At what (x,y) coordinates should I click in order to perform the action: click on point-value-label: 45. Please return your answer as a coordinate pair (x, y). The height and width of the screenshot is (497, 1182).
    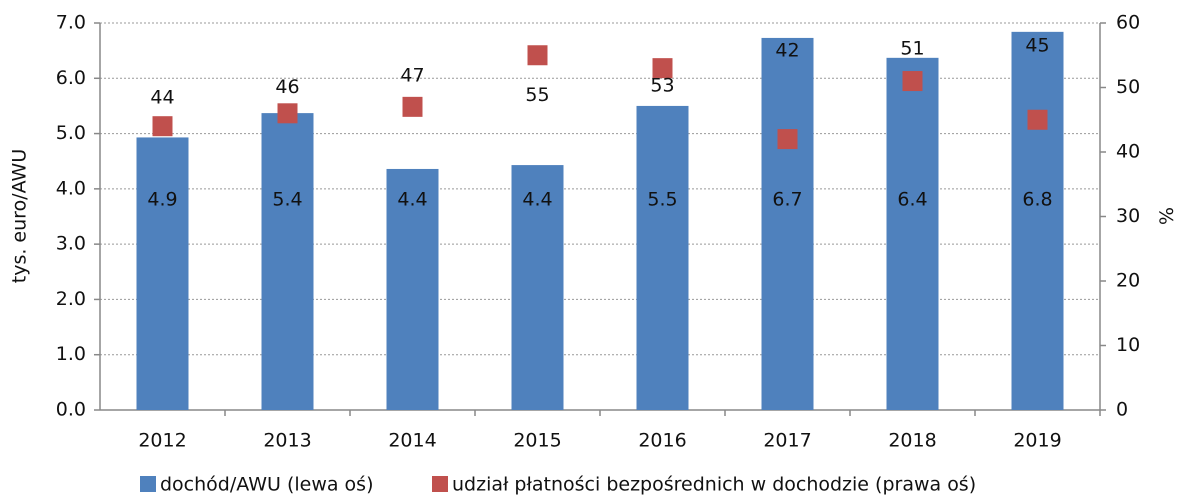
    Looking at the image, I should click on (1037, 45).